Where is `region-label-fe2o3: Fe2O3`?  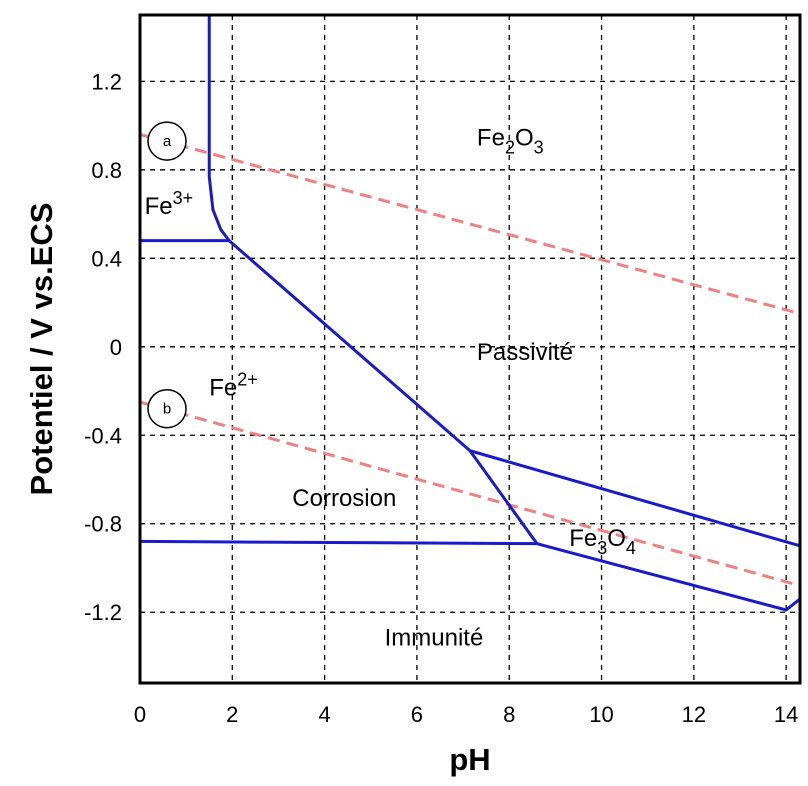
region-label-fe2o3: Fe2O3 is located at coordinates (510, 141).